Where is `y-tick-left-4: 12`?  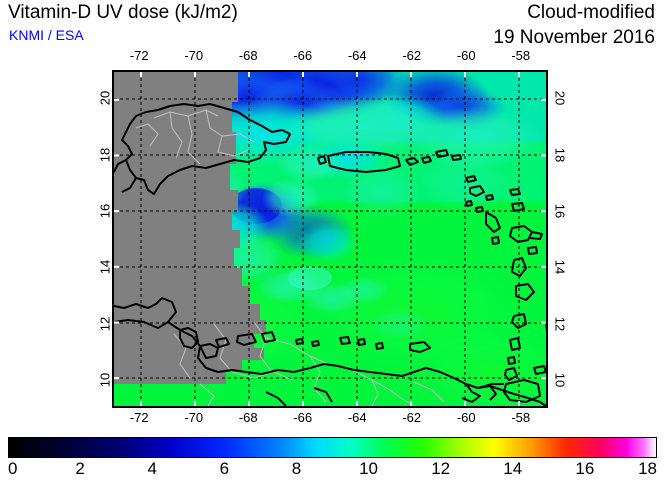 y-tick-left-4: 12 is located at coordinates (105, 323).